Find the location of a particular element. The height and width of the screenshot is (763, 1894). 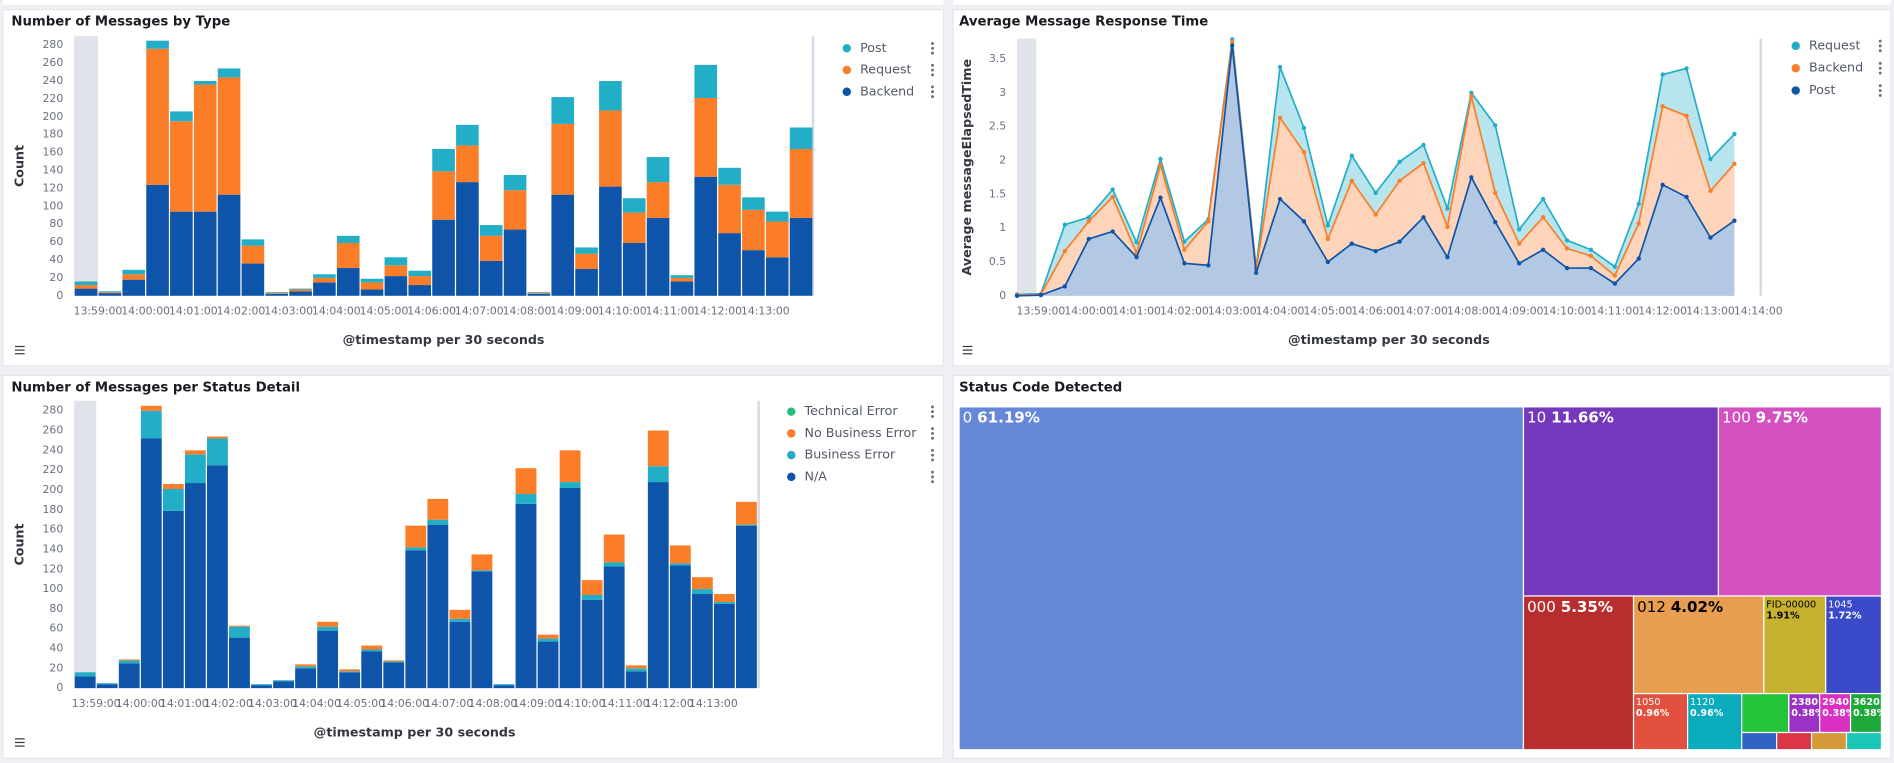

treemap-label: 100 9.75% is located at coordinates (1765, 417).